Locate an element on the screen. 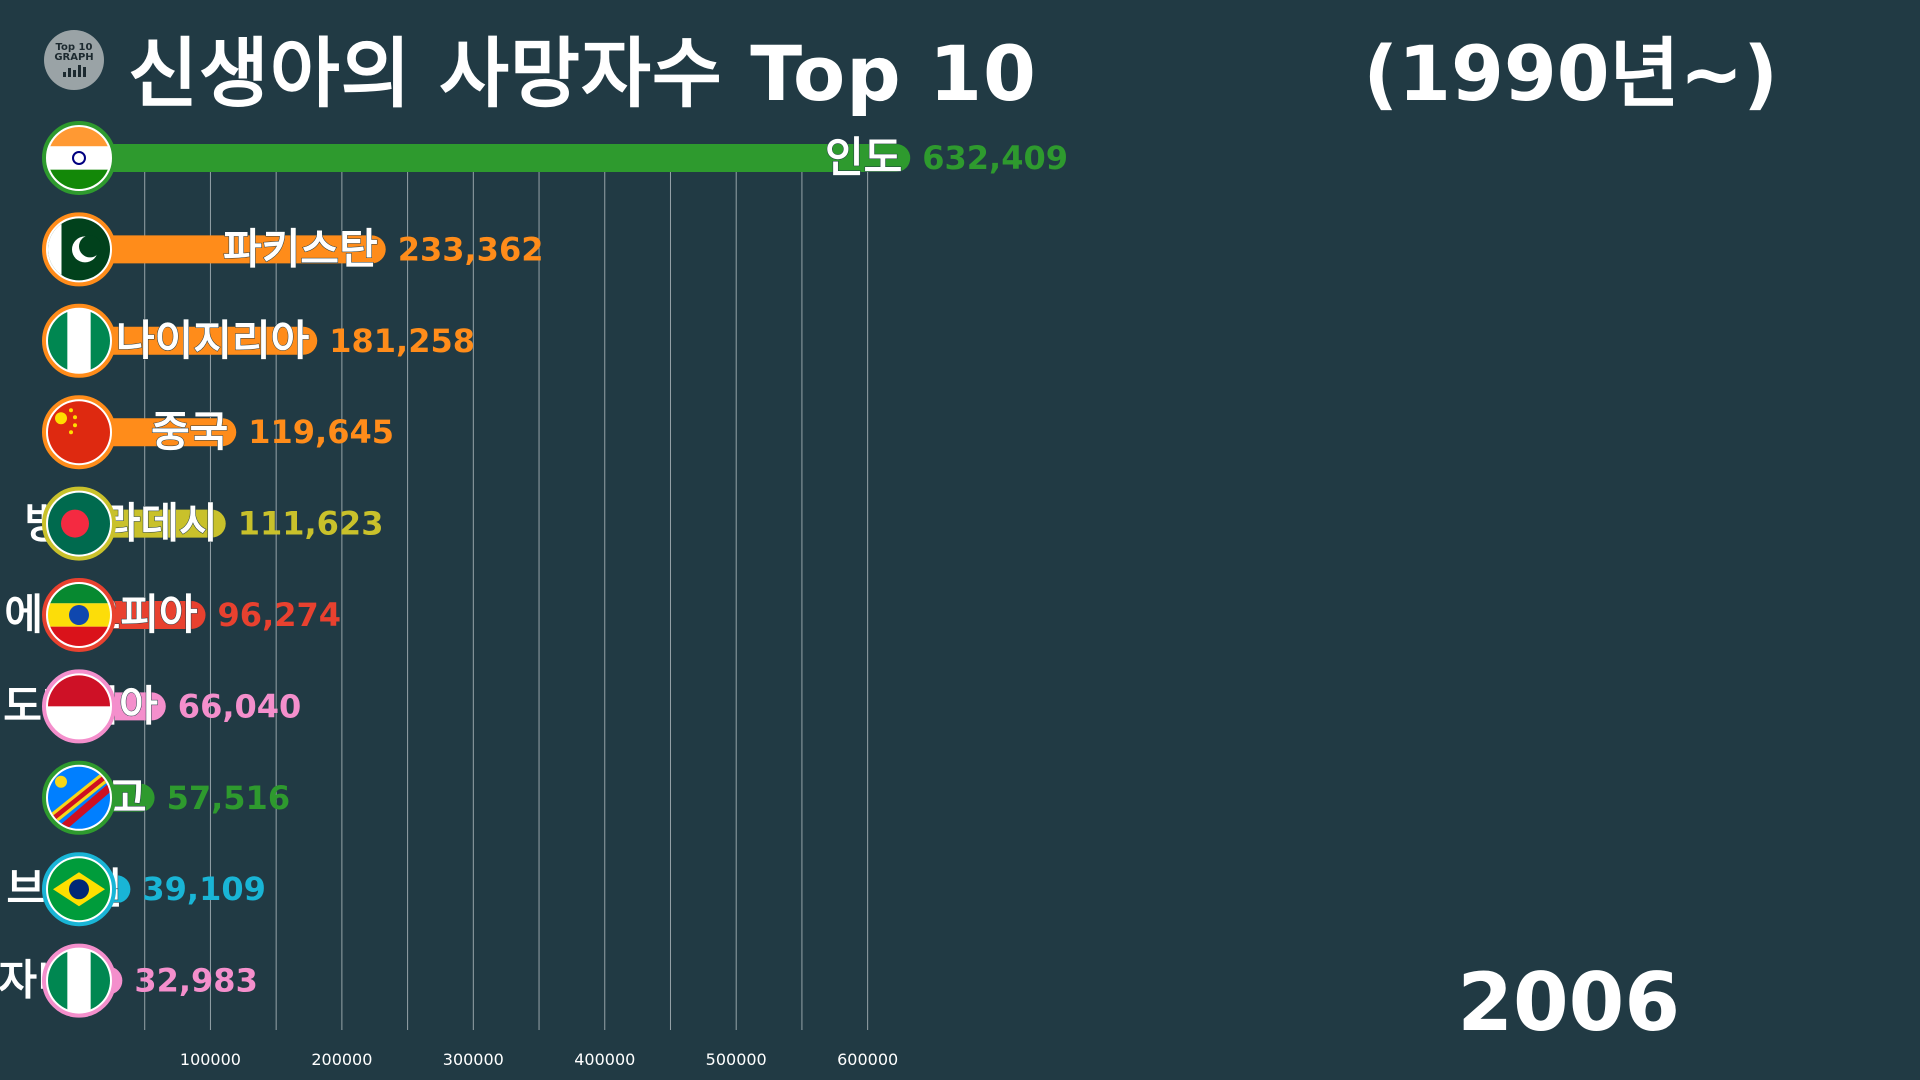 The height and width of the screenshot is (1080, 1920). x-tick-label: 300000 is located at coordinates (473, 1059).